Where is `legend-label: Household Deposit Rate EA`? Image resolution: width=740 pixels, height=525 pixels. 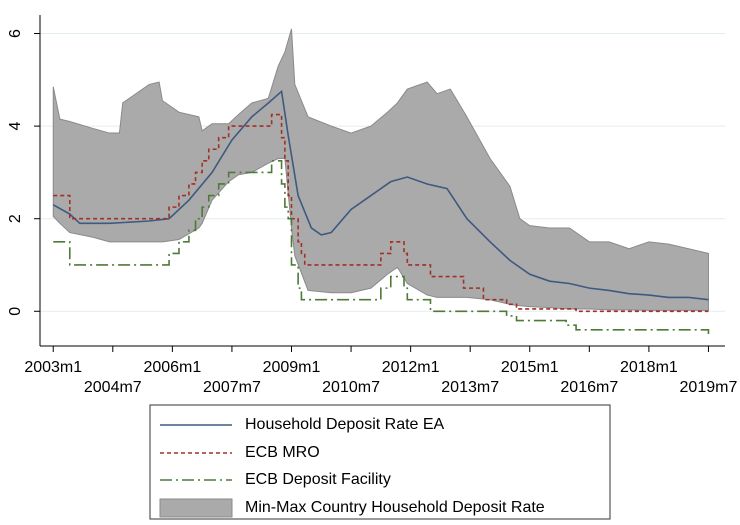
legend-label: Household Deposit Rate EA is located at coordinates (345, 424).